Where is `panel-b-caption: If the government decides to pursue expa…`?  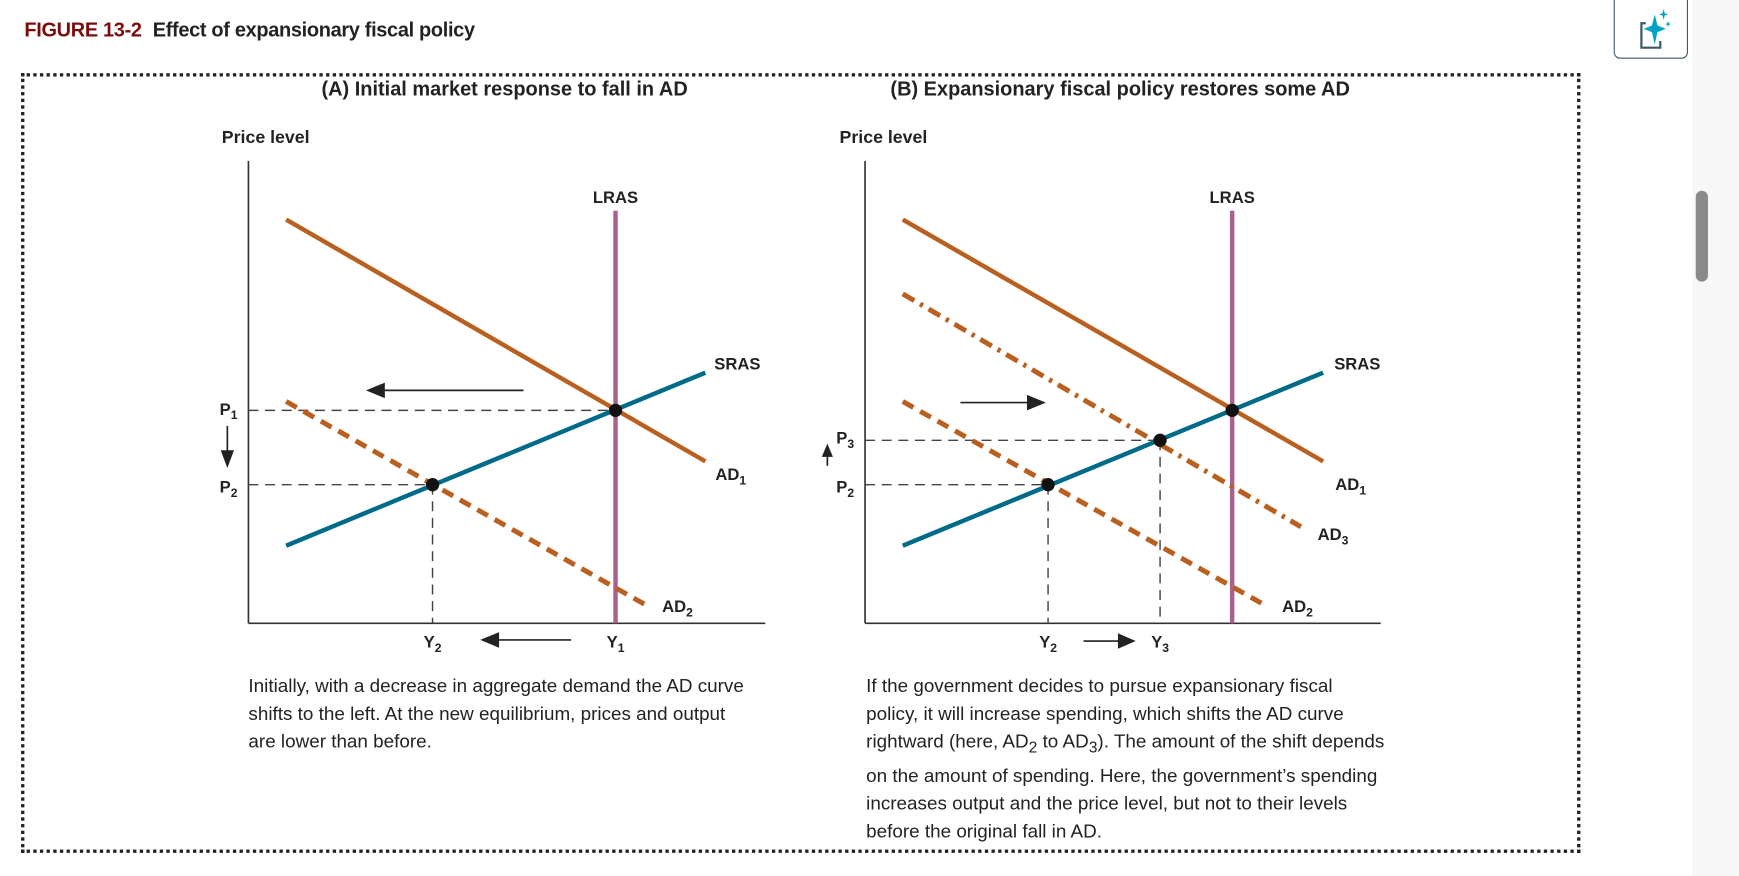 panel-b-caption: If the government decides to pursue expa… is located at coordinates (1125, 759).